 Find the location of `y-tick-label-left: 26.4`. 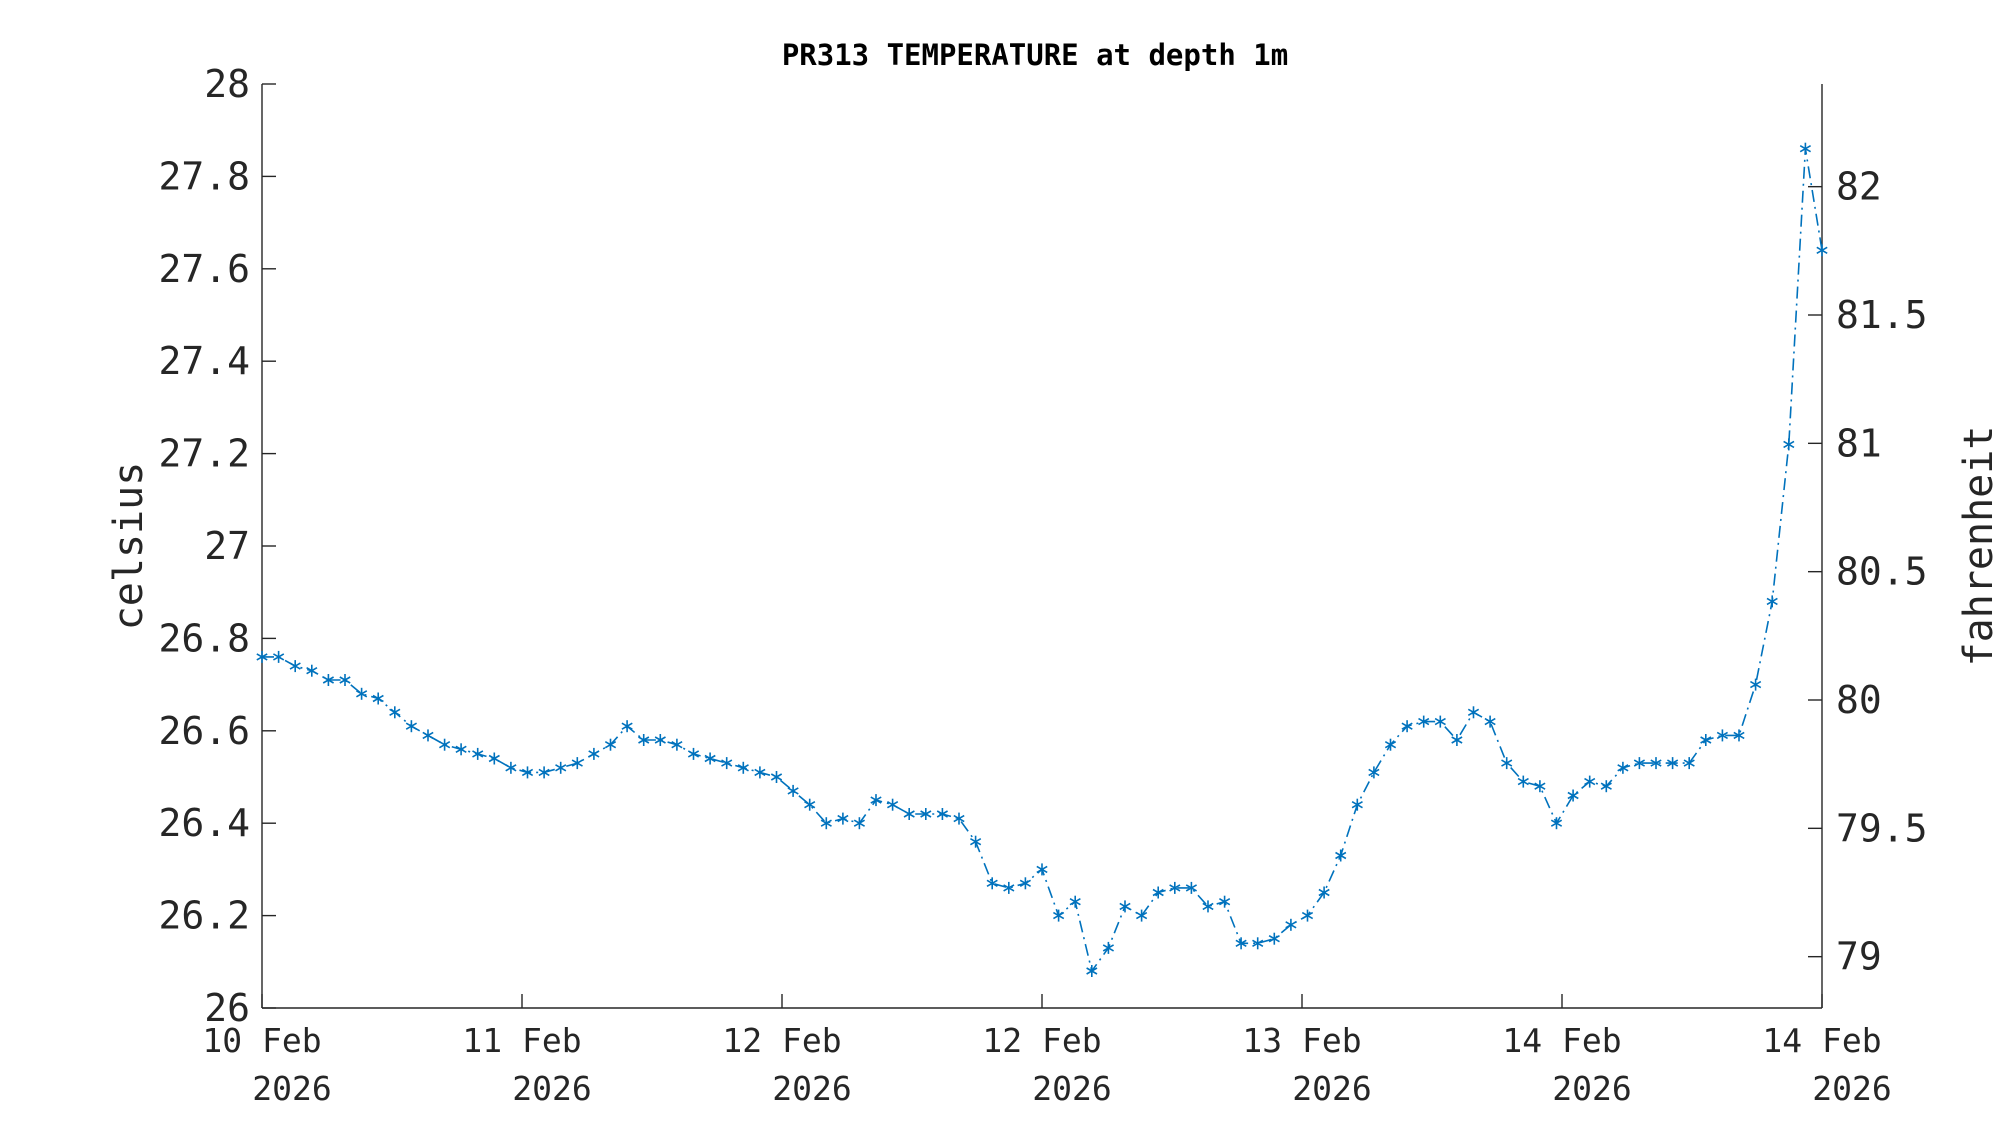

y-tick-label-left: 26.4 is located at coordinates (204, 823).